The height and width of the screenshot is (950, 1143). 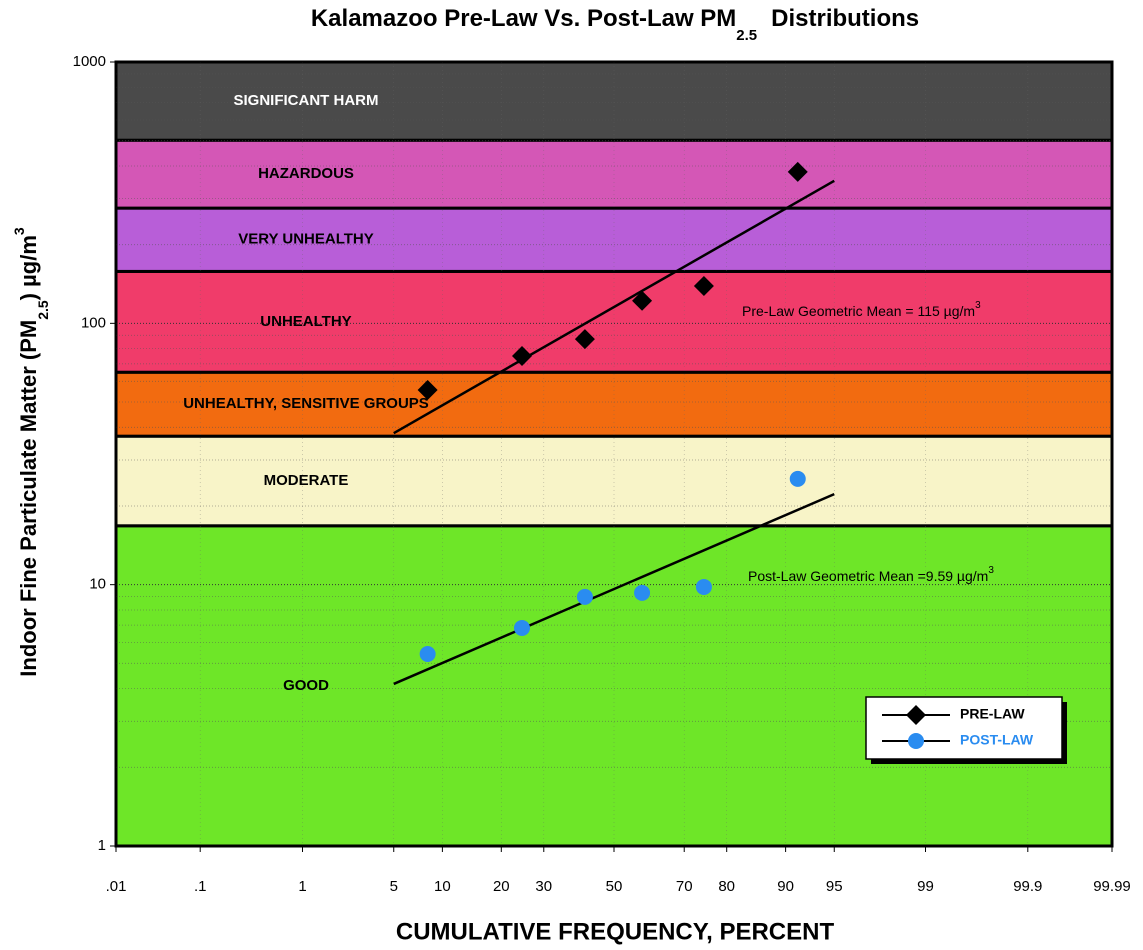 What do you see at coordinates (726, 886) in the screenshot?
I see `x-tick-label: 80` at bounding box center [726, 886].